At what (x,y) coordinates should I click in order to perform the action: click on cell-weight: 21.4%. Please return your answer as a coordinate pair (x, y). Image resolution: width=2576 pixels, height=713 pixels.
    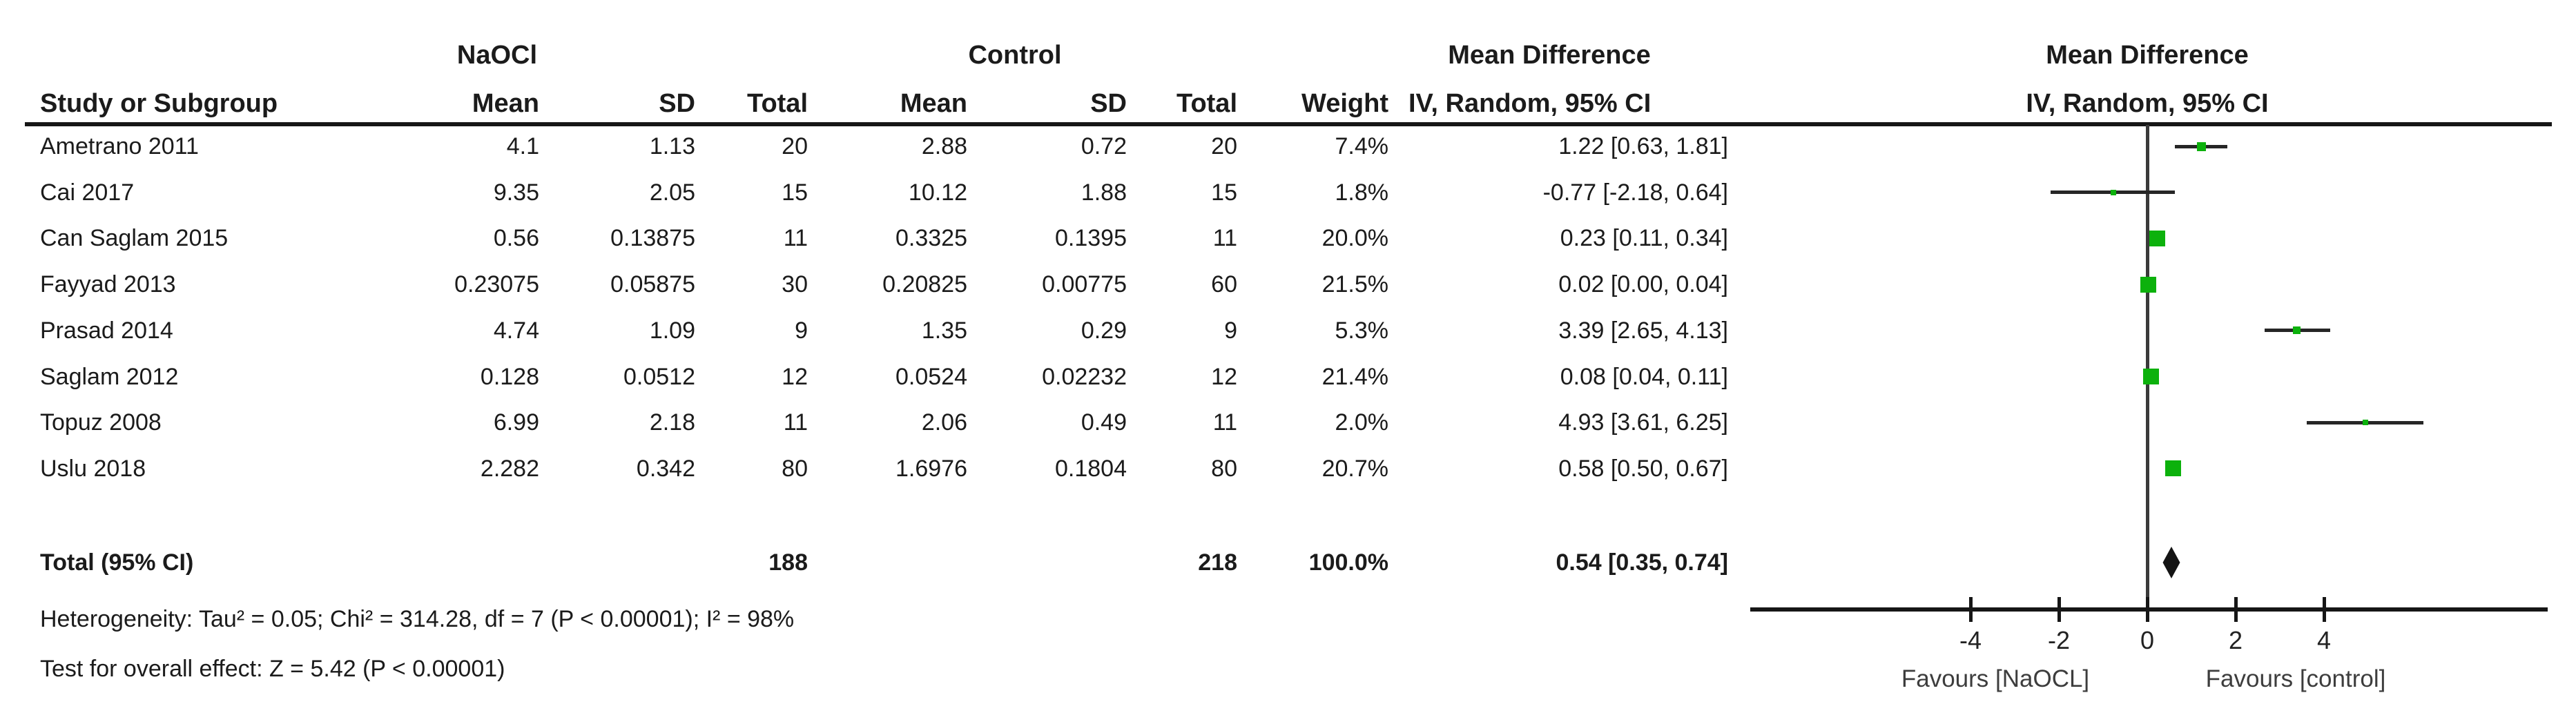
    Looking at the image, I should click on (1354, 377).